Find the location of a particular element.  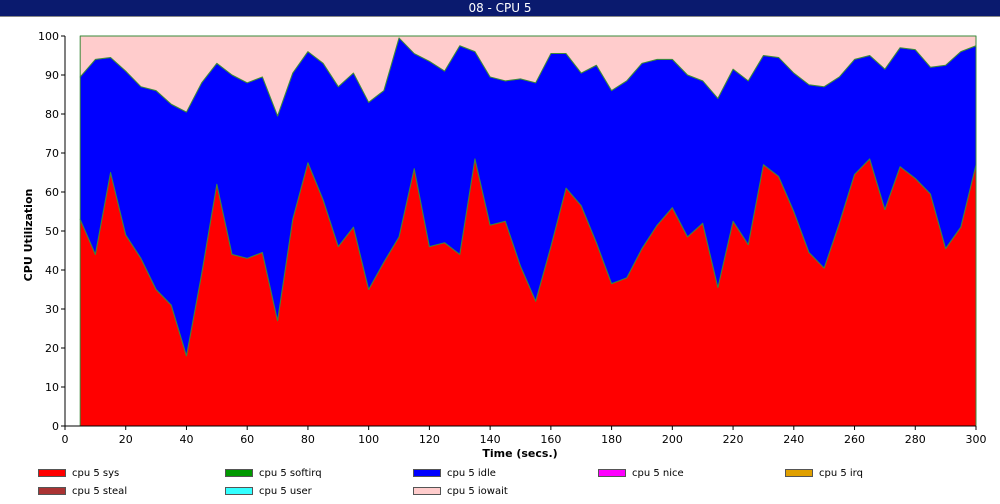

y-tick-label: 70 is located at coordinates (52, 153).